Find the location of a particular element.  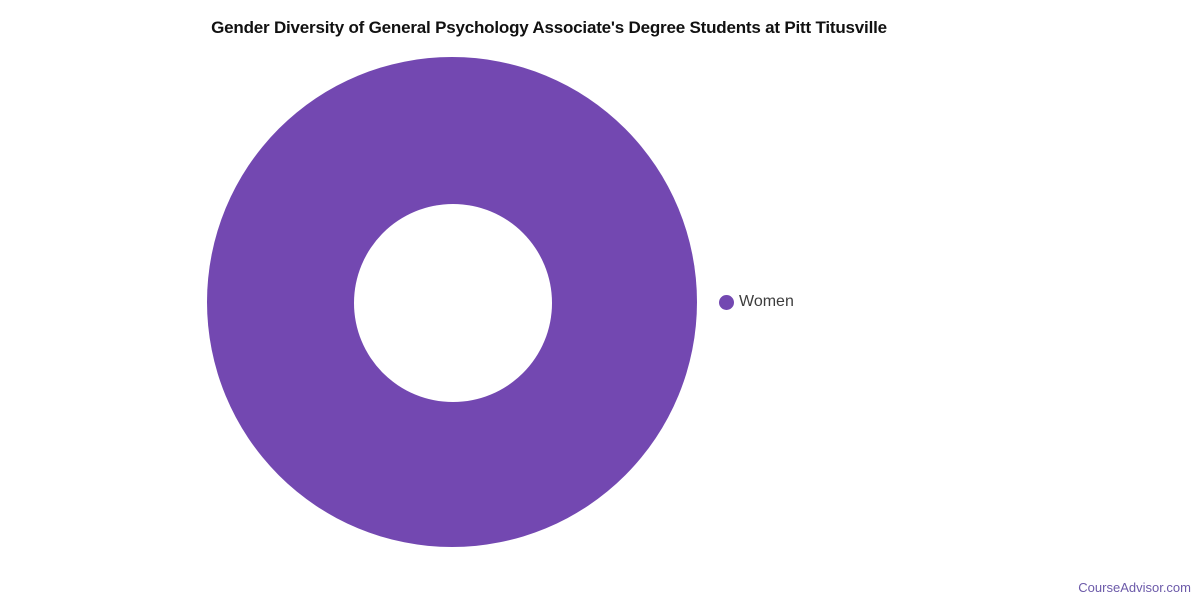

legend-dot-women is located at coordinates (726, 302).